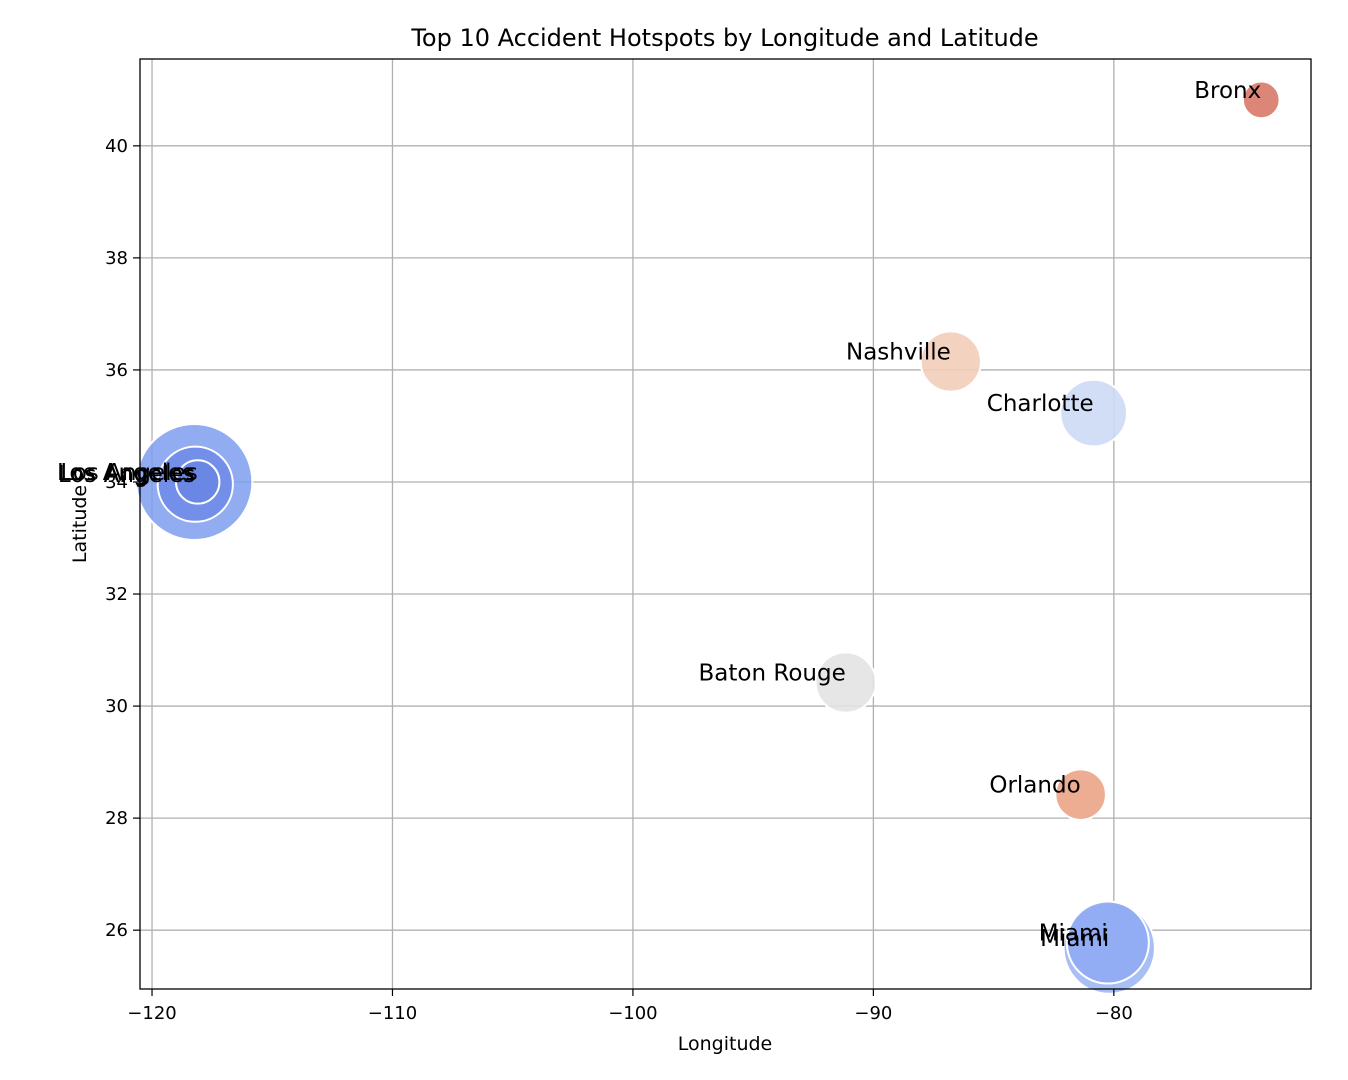  I want to click on y-tick-label: 28, so click(116, 818).